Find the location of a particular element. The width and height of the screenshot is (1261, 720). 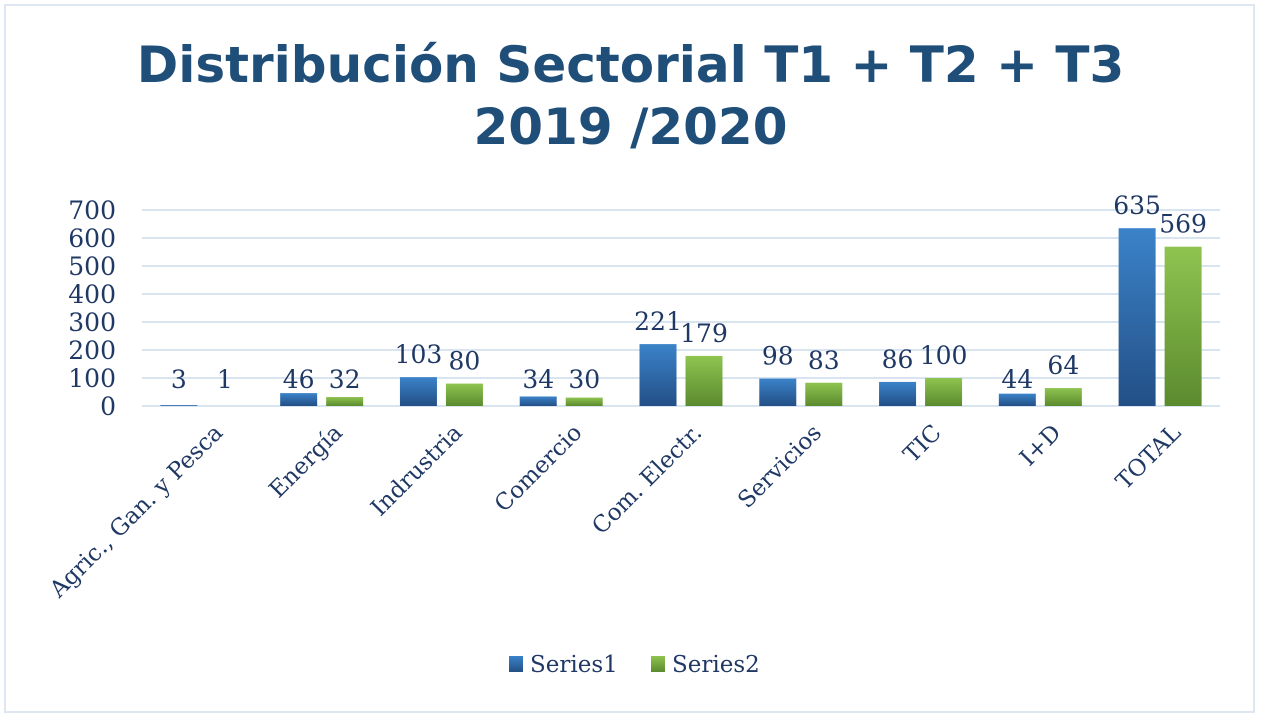

x-category-label: Agric., Gan. y Pesca is located at coordinates (136, 512).